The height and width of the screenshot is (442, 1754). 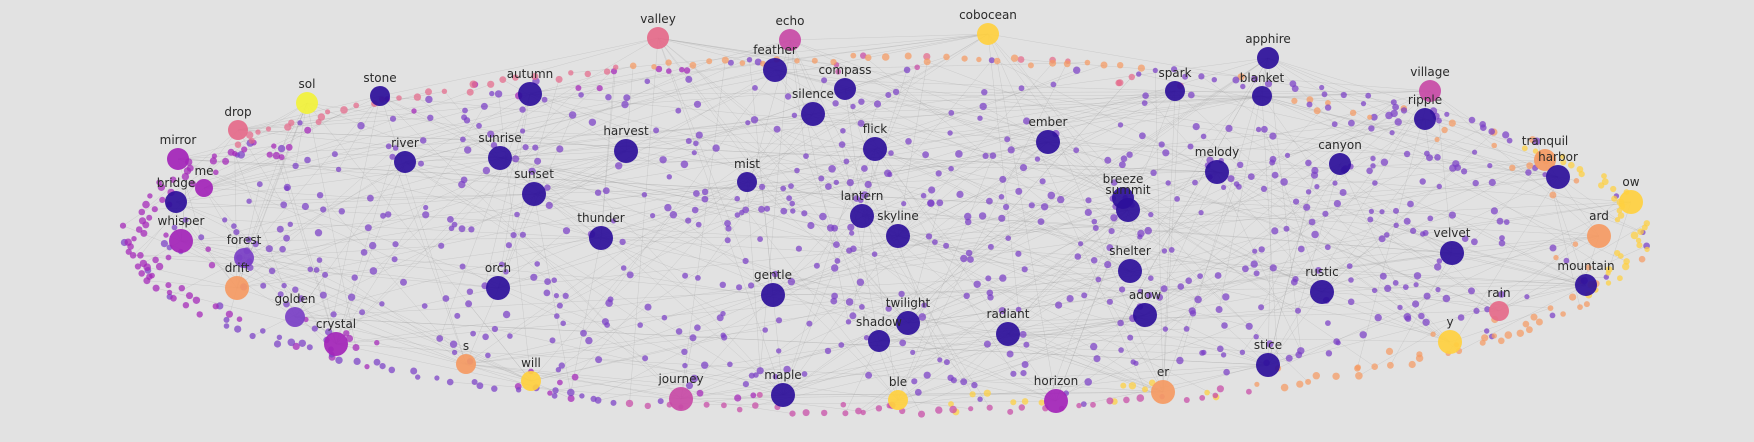 What do you see at coordinates (237, 288) in the screenshot?
I see `graph-node-drift` at bounding box center [237, 288].